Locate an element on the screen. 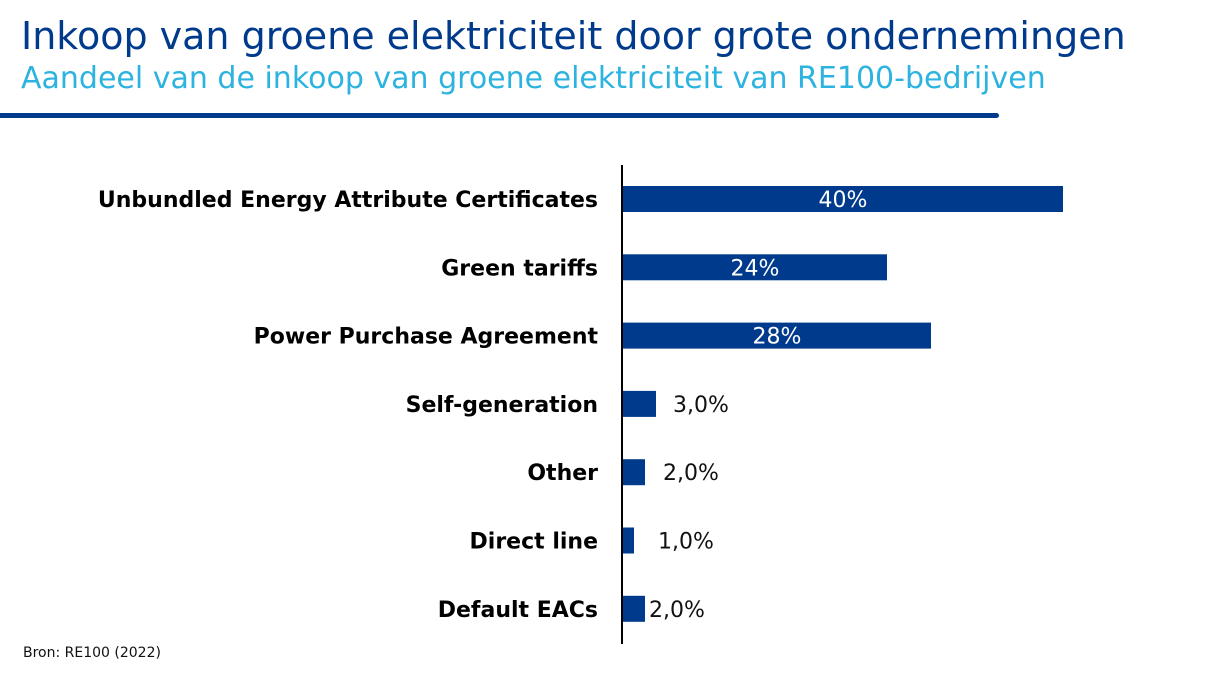 This screenshot has height=675, width=1227. data-label: 28% is located at coordinates (777, 337).